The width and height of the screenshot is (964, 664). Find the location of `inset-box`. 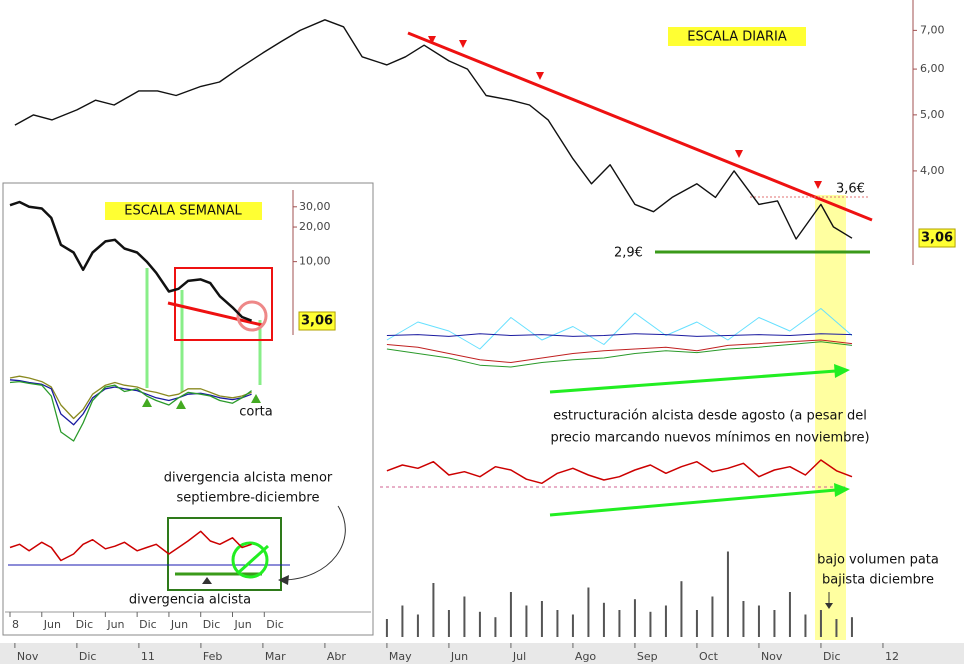

inset-box is located at coordinates (223, 304).